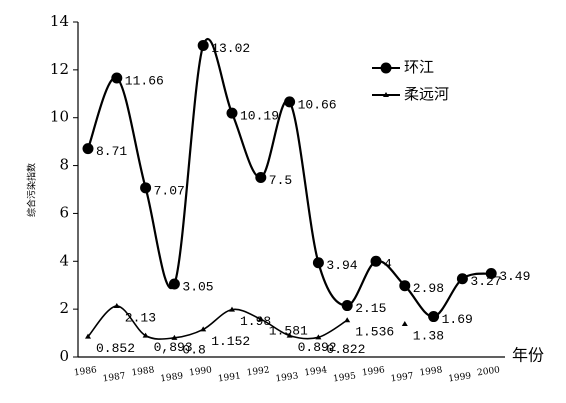 This screenshot has height=403, width=566. What do you see at coordinates (374, 332) in the screenshot?
I see `data-label: 1.536` at bounding box center [374, 332].